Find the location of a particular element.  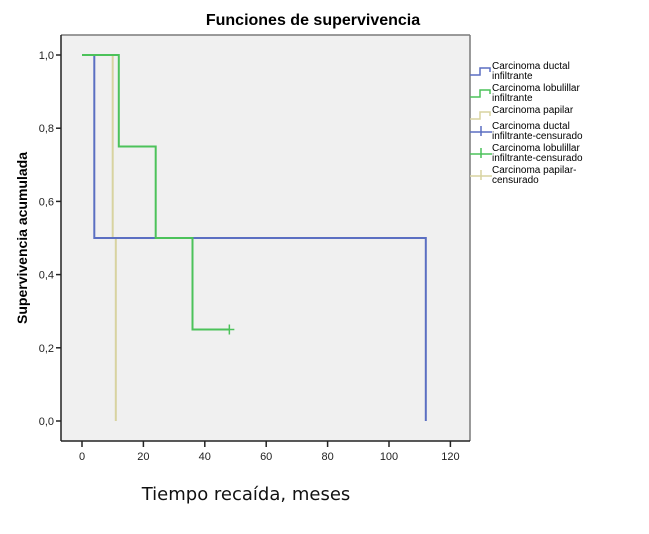

legend-label: Carcinoma ductal infiltrante is located at coordinates (531, 72).